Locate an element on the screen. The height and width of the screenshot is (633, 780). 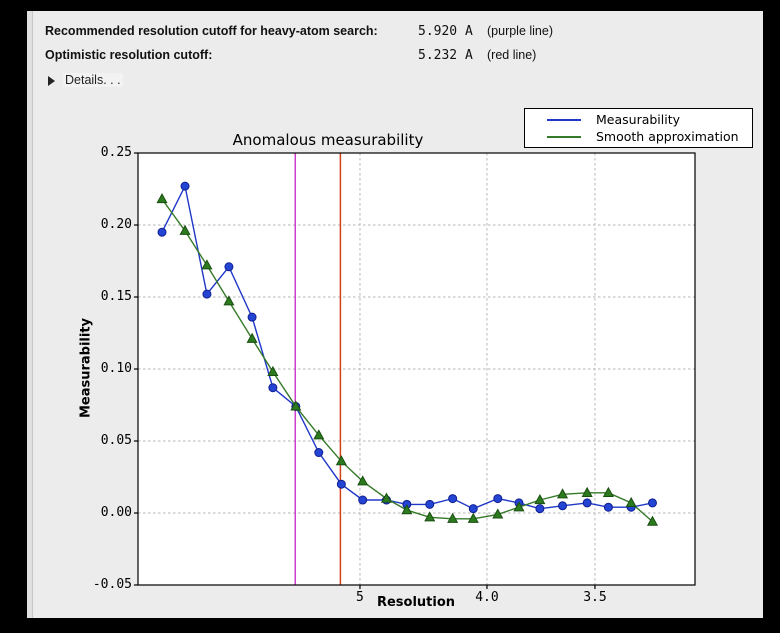
y-tick-label: -0.05 is located at coordinates (112, 584).